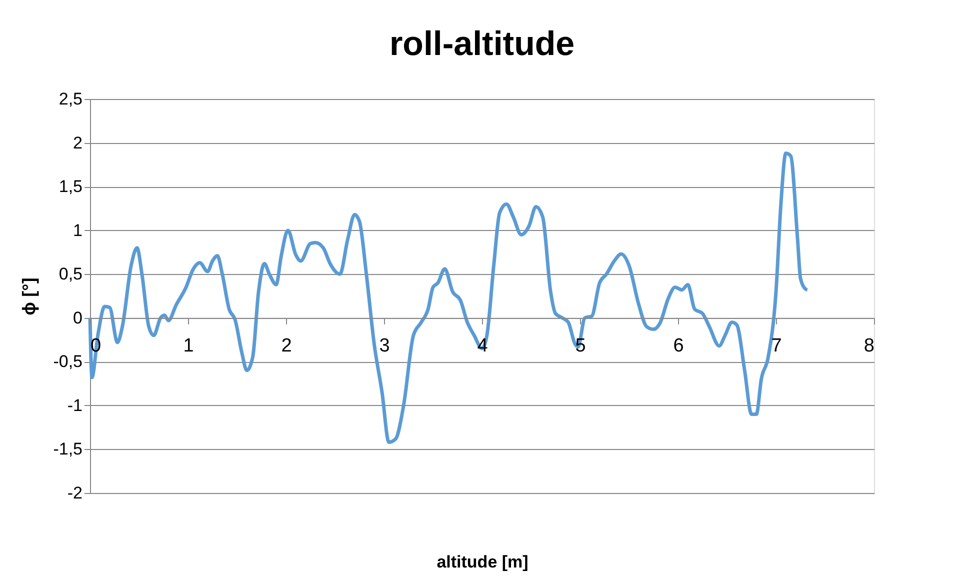 The width and height of the screenshot is (957, 580). Describe the element at coordinates (776, 345) in the screenshot. I see `x-tick-label: 7` at that location.